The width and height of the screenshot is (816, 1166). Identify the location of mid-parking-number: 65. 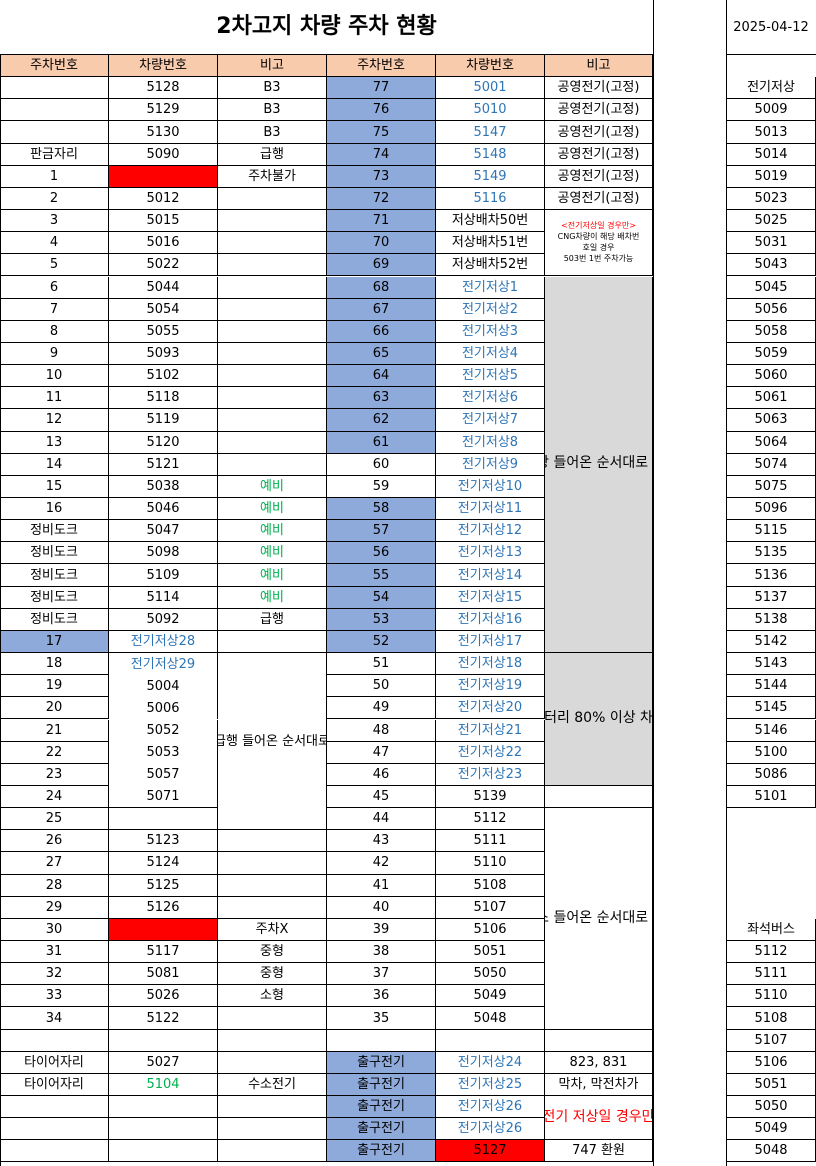
(381, 354).